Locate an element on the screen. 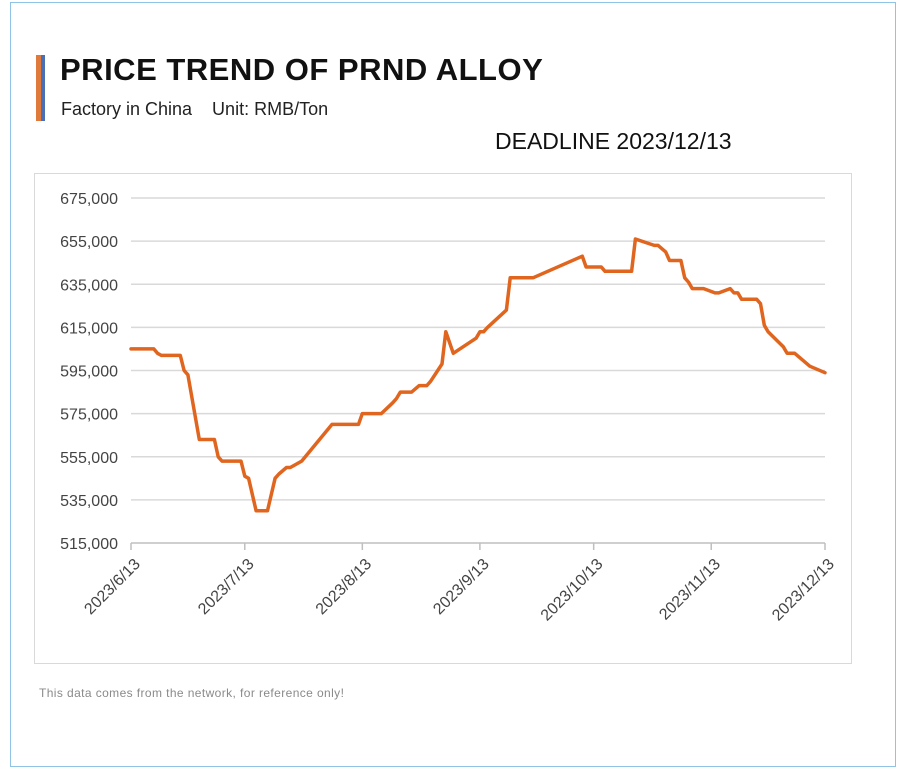 The width and height of the screenshot is (900, 770). chart-title: PRICE TREND OF PRND ALLOY is located at coordinates (302, 69).